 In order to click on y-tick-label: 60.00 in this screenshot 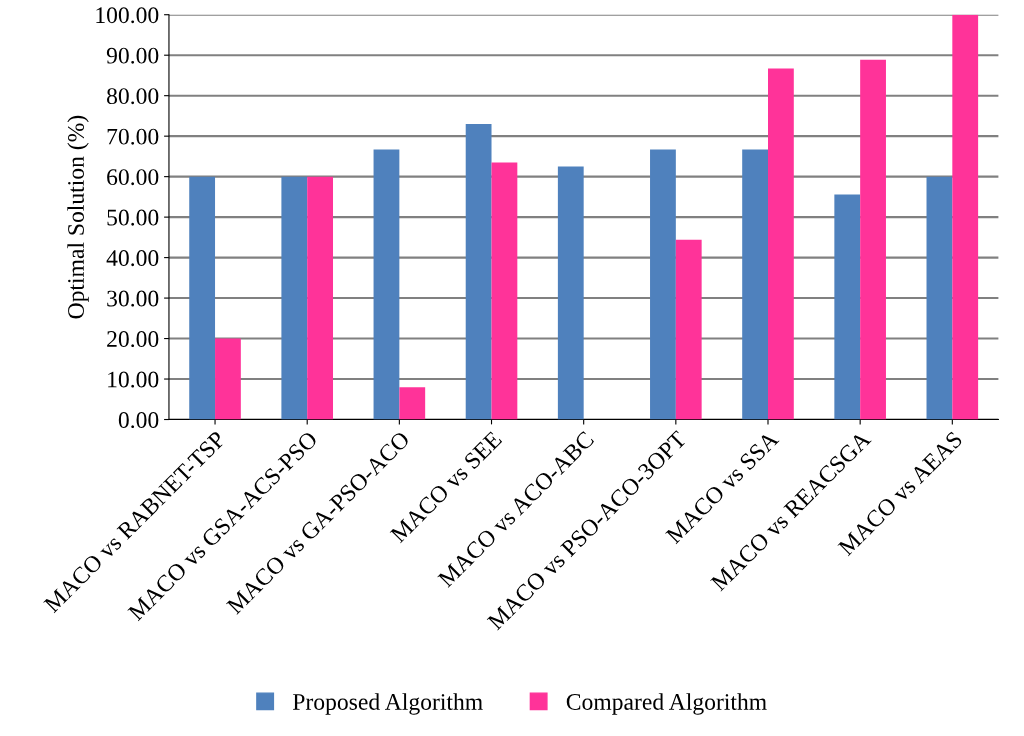, I will do `click(133, 177)`.